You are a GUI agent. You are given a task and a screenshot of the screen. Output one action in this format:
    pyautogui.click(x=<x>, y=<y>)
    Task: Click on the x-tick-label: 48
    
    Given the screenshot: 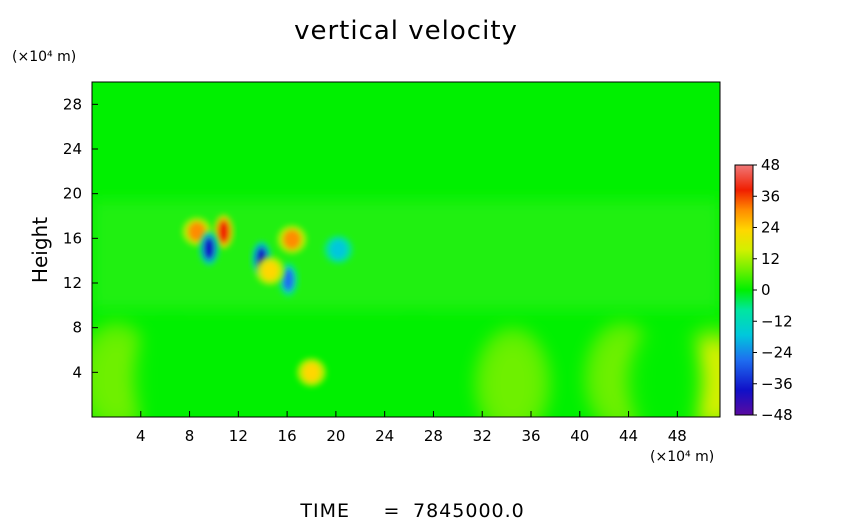 What is the action you would take?
    pyautogui.click(x=677, y=436)
    